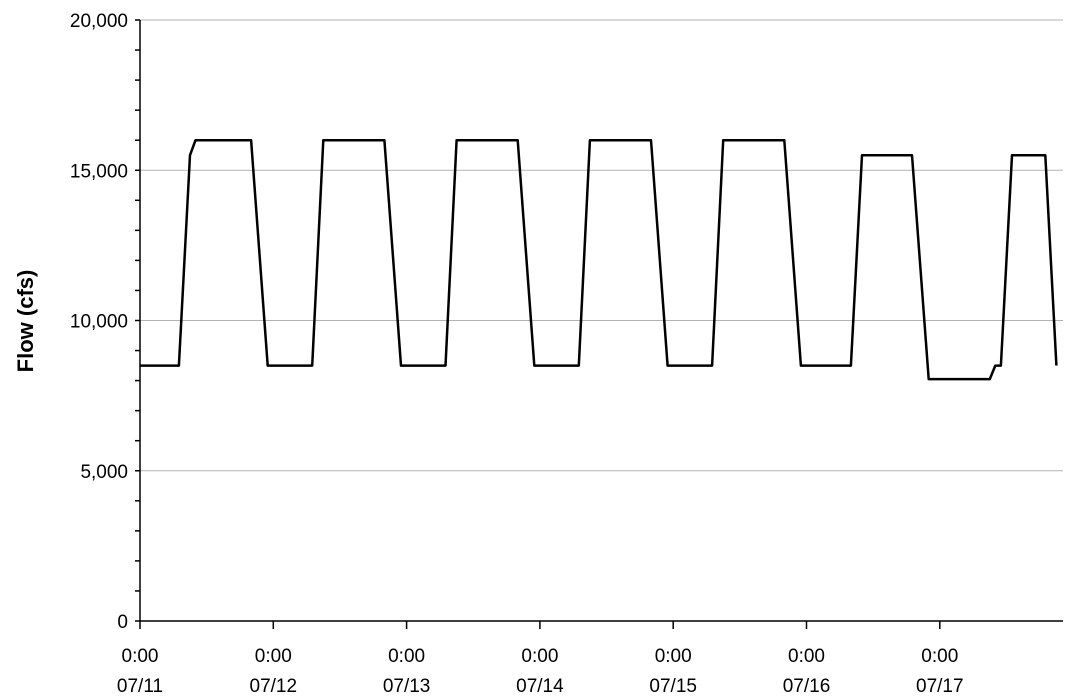 Image resolution: width=1065 pixels, height=698 pixels. I want to click on y-tick-label: 0, so click(122, 622).